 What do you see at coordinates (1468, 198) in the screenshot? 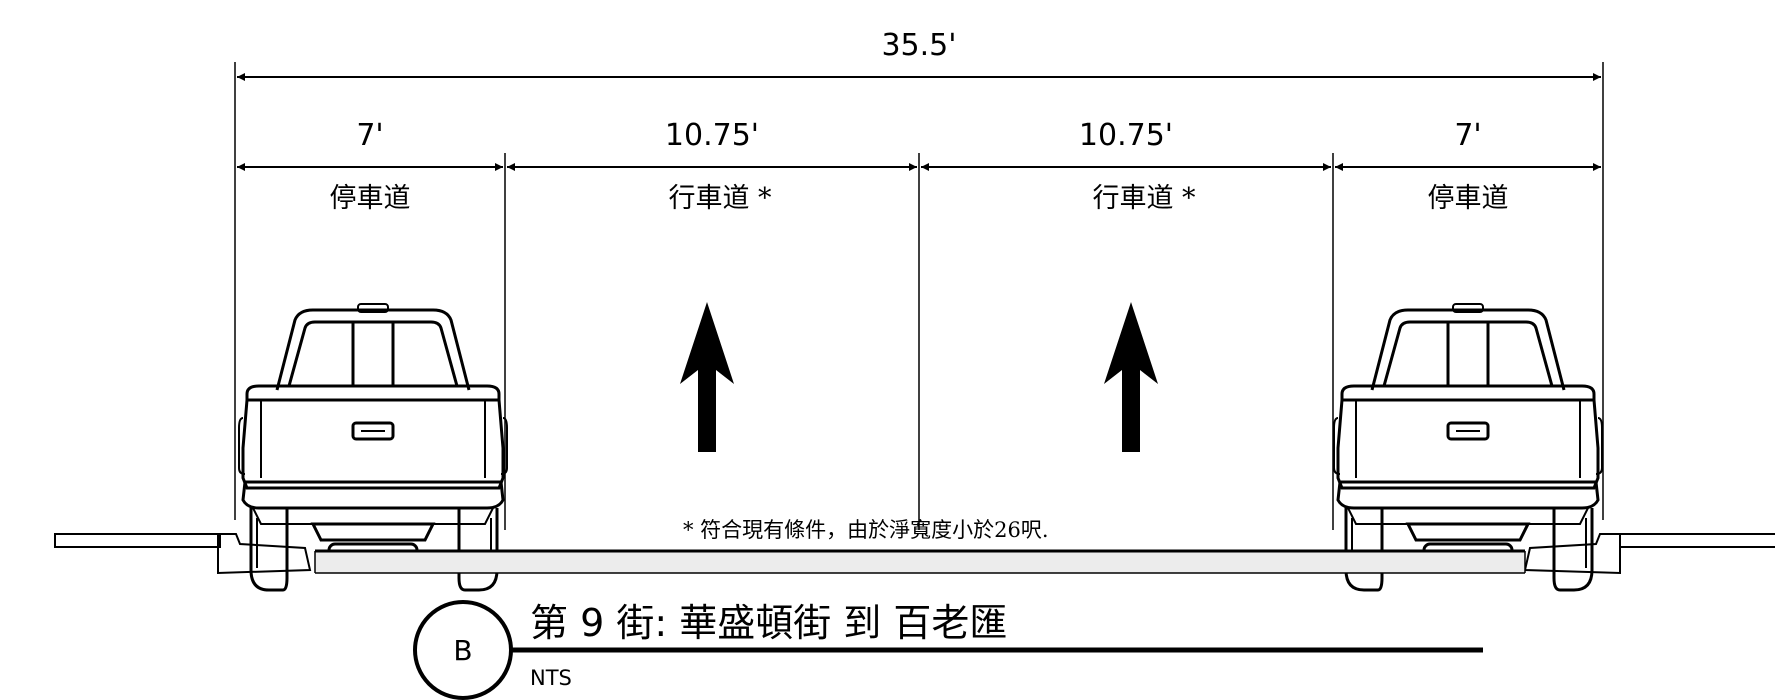
I see `parking-right-label: 停車道` at bounding box center [1468, 198].